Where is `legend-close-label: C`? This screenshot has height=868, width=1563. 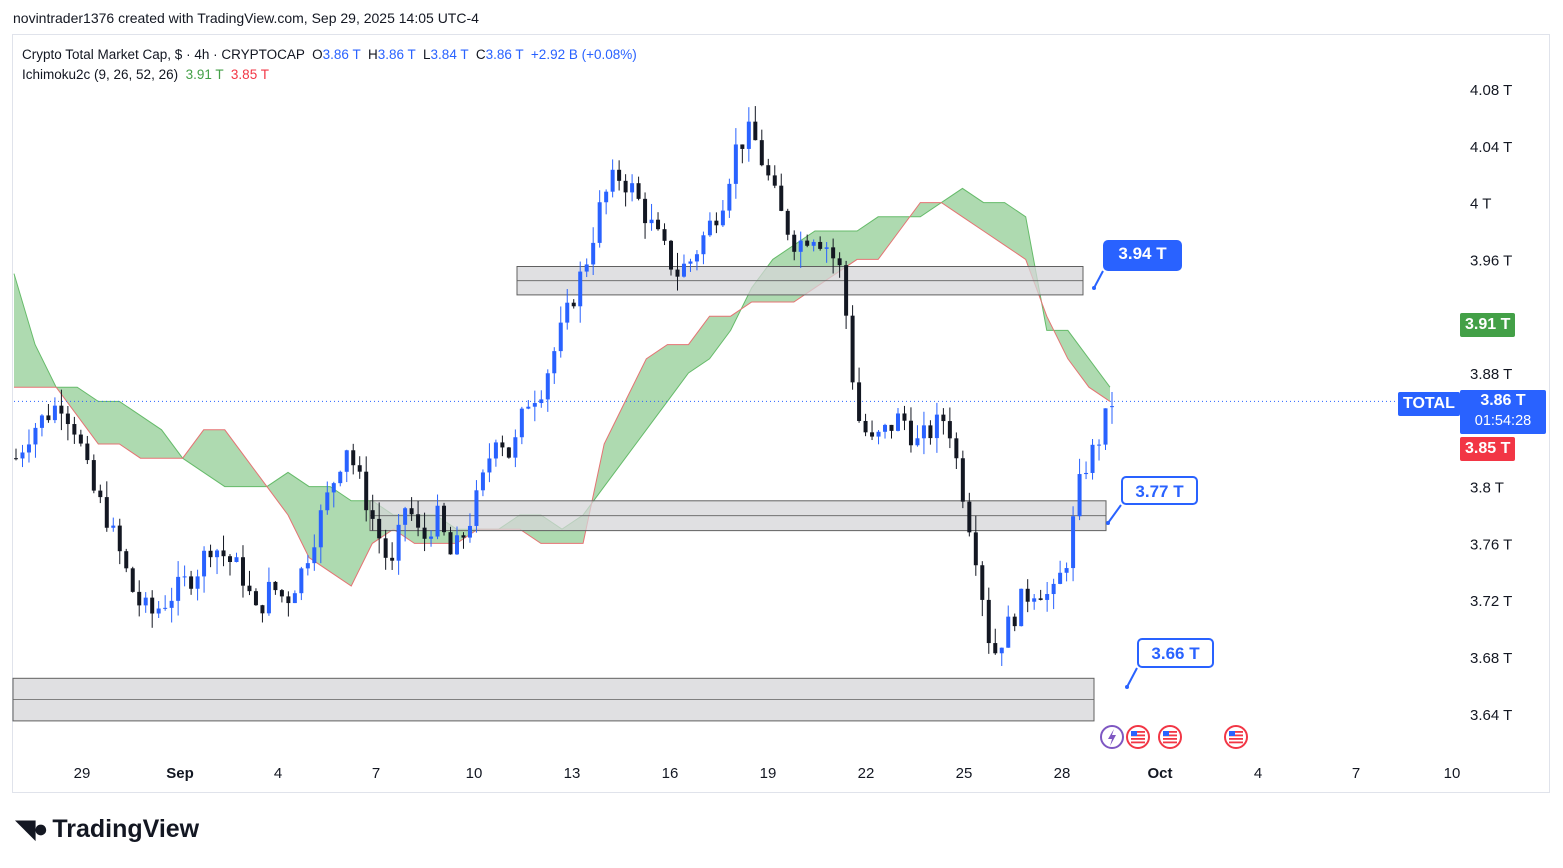
legend-close-label: C is located at coordinates (480, 54).